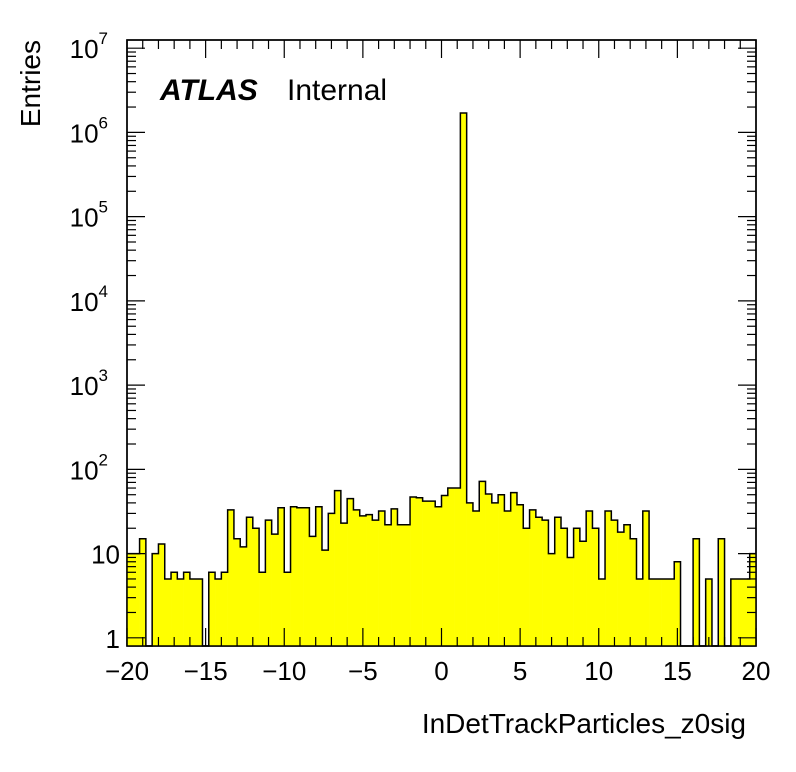  I want to click on y-tick-label: 10⁷, so click(89, 46).